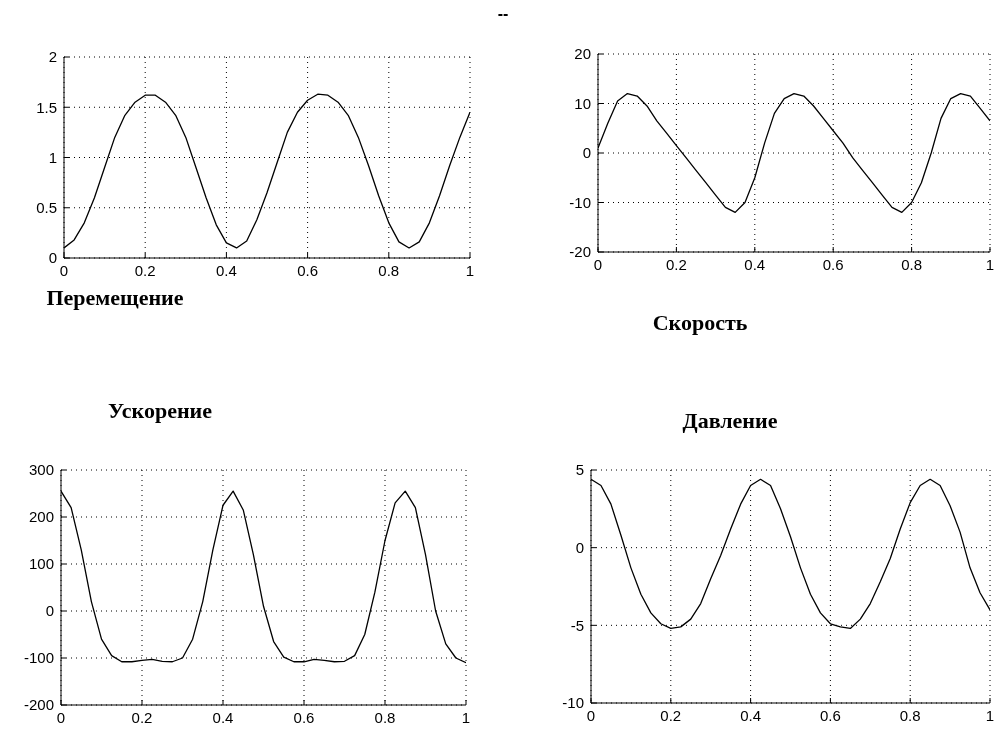 The image size is (1006, 733). Describe the element at coordinates (582, 54) in the screenshot. I see `y-tick-label: 20` at that location.